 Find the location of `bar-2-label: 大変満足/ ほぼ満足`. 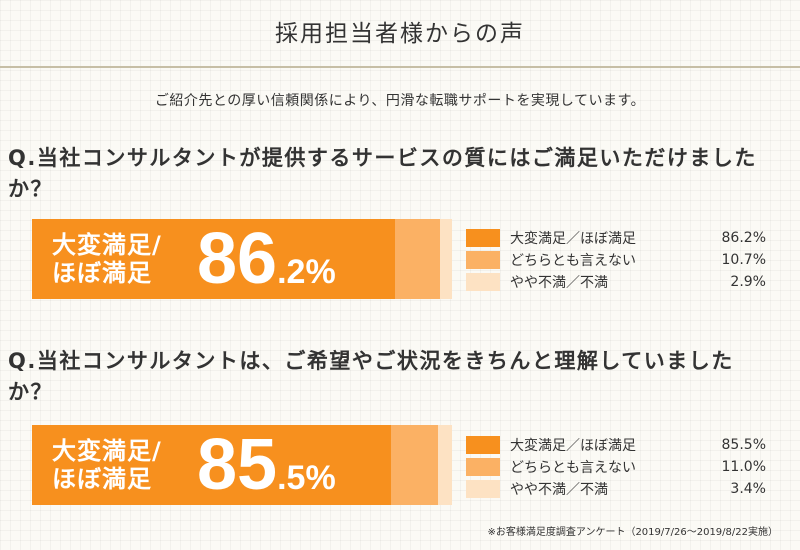

bar-2-label: 大変満足/ ほぼ満足 is located at coordinates (107, 465).